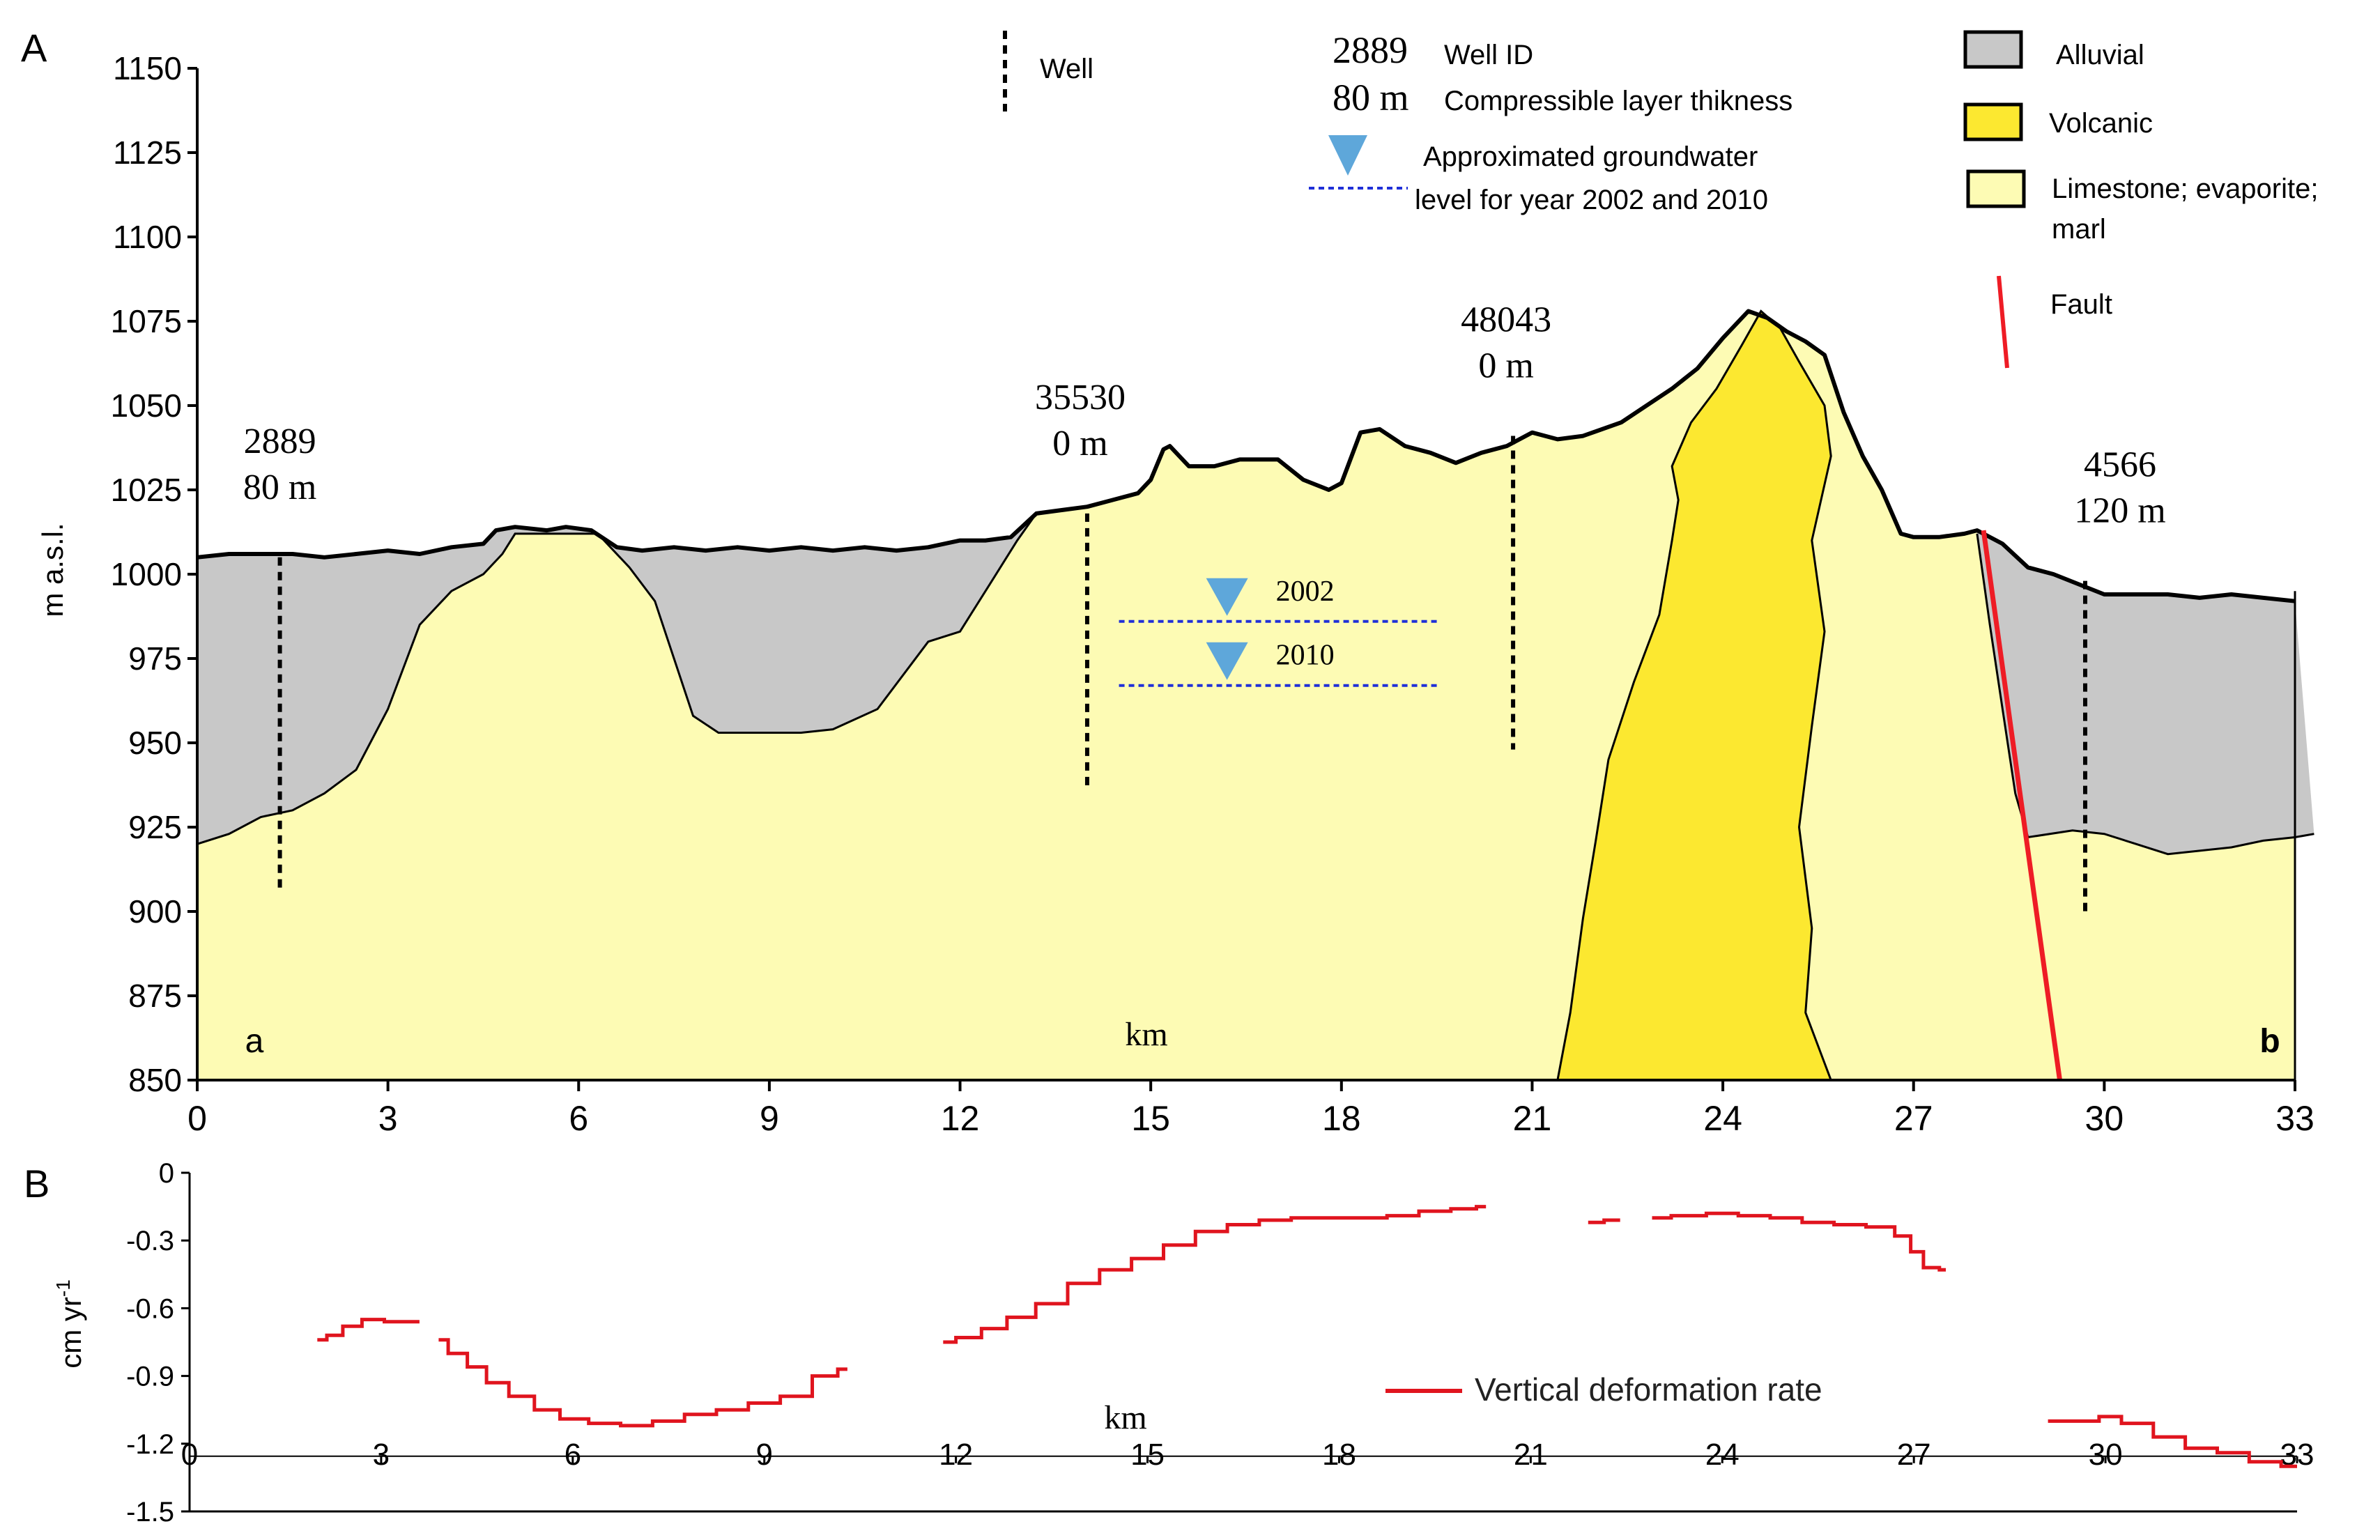  Describe the element at coordinates (1370, 50) in the screenshot. I see `legend-well-id-example: 2889` at that location.